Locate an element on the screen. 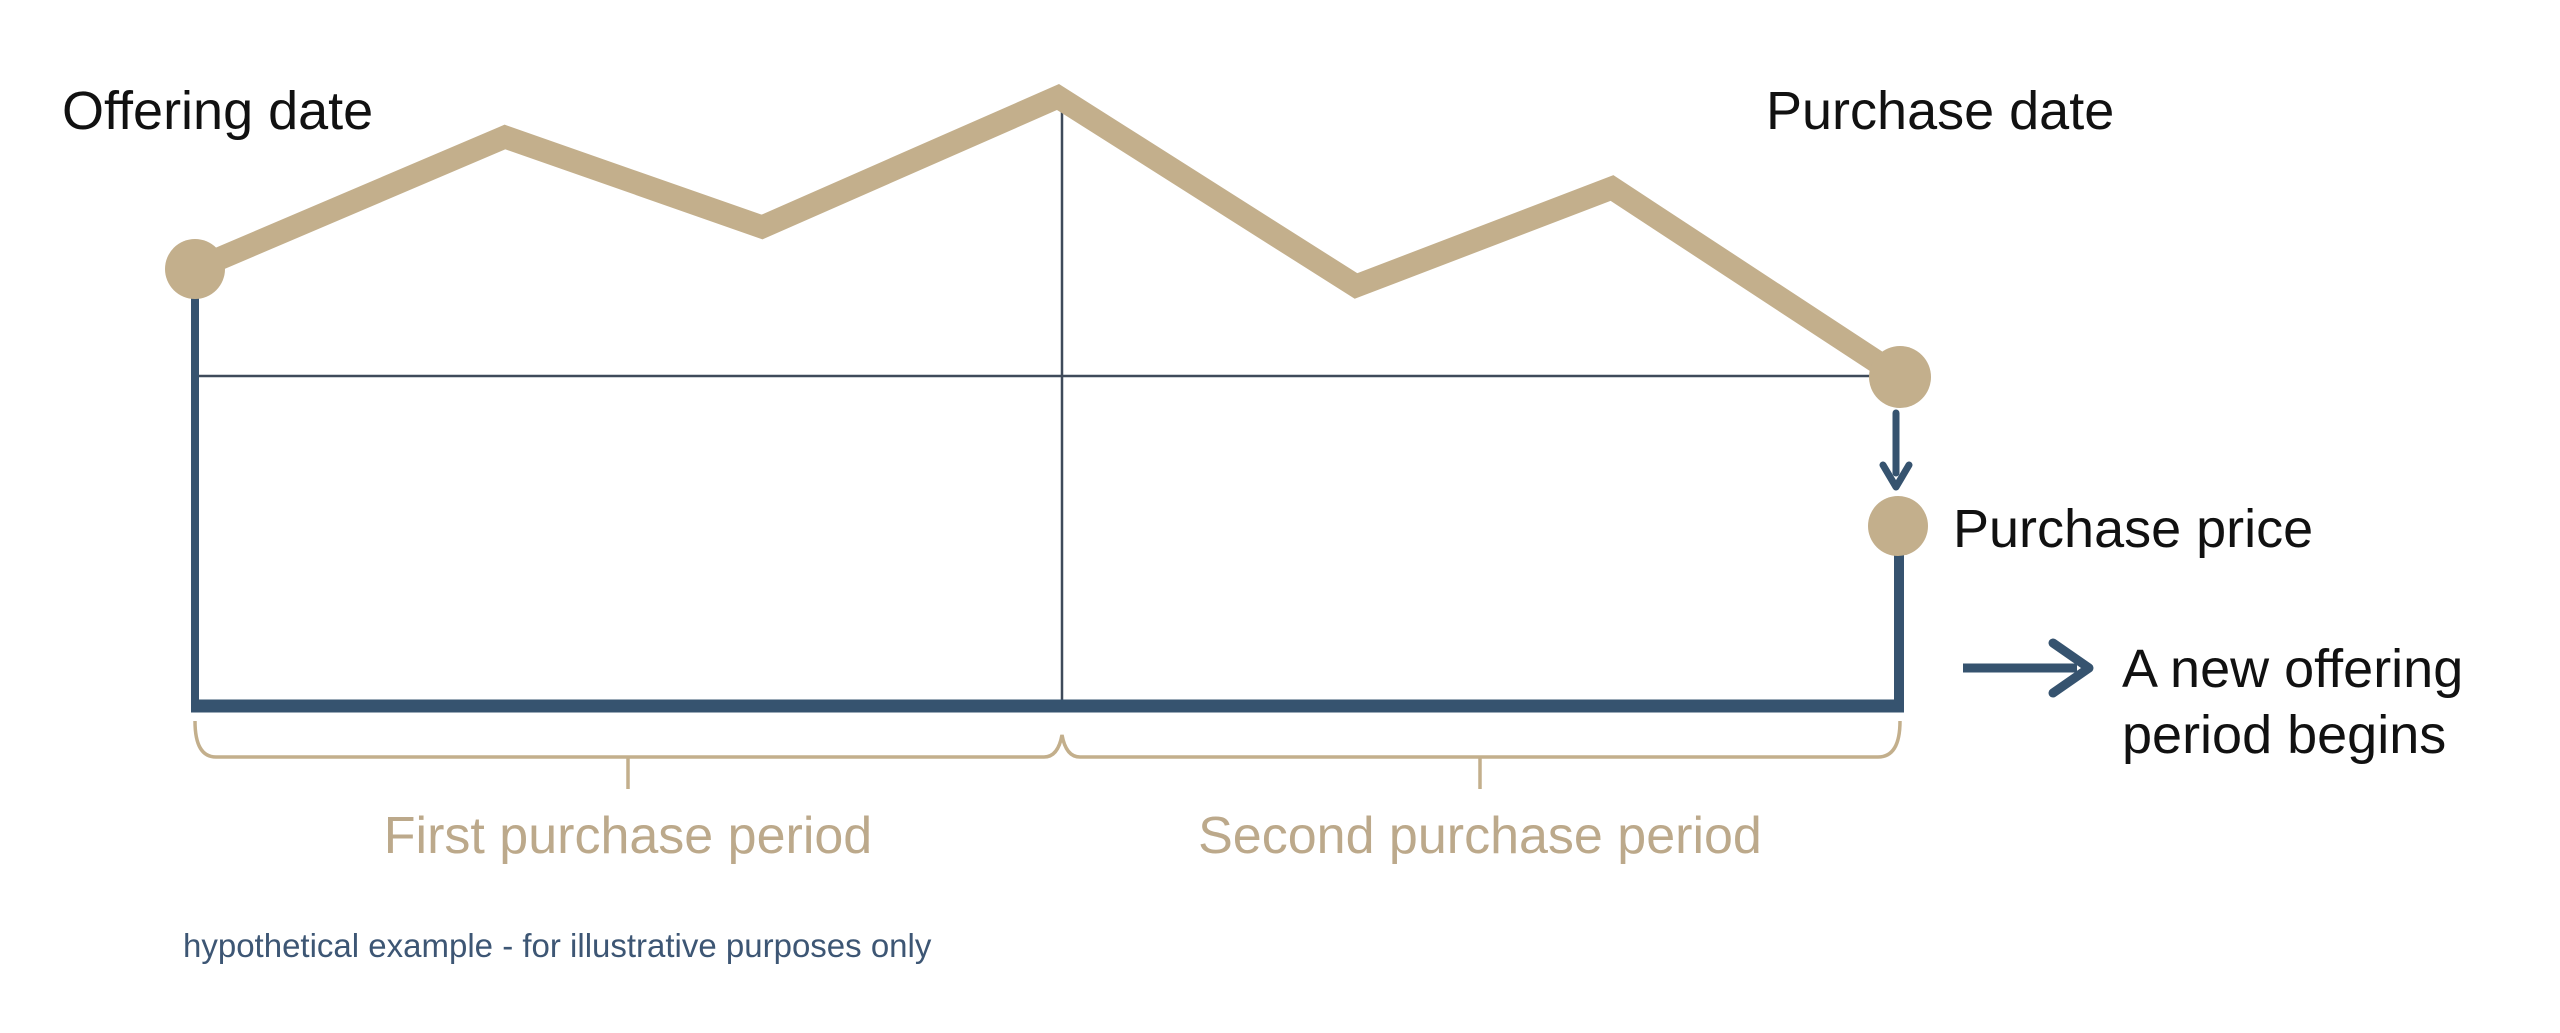 This screenshot has height=1033, width=2560. new-offering-period-line2: period begins is located at coordinates (2284, 735).